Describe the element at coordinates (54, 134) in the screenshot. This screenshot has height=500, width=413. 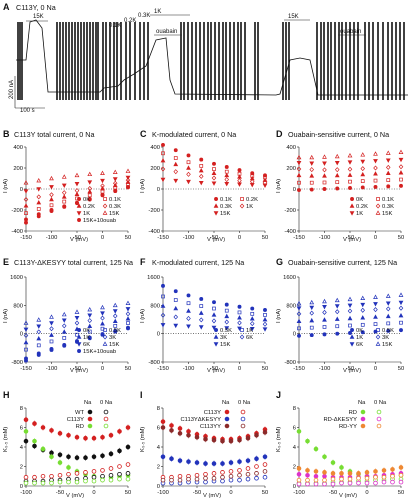
I see `panel-b-title: C113Y total current, 0 Na` at that location.